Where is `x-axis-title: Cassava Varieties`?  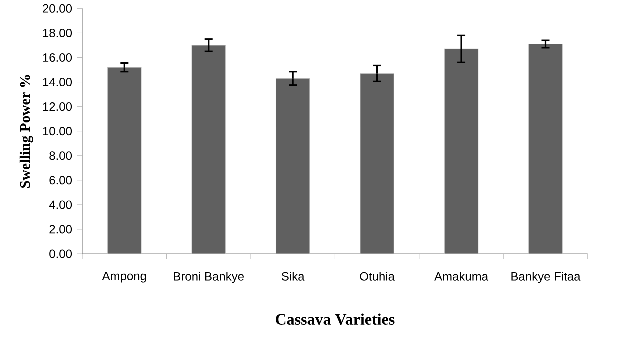 x-axis-title: Cassava Varieties is located at coordinates (335, 319).